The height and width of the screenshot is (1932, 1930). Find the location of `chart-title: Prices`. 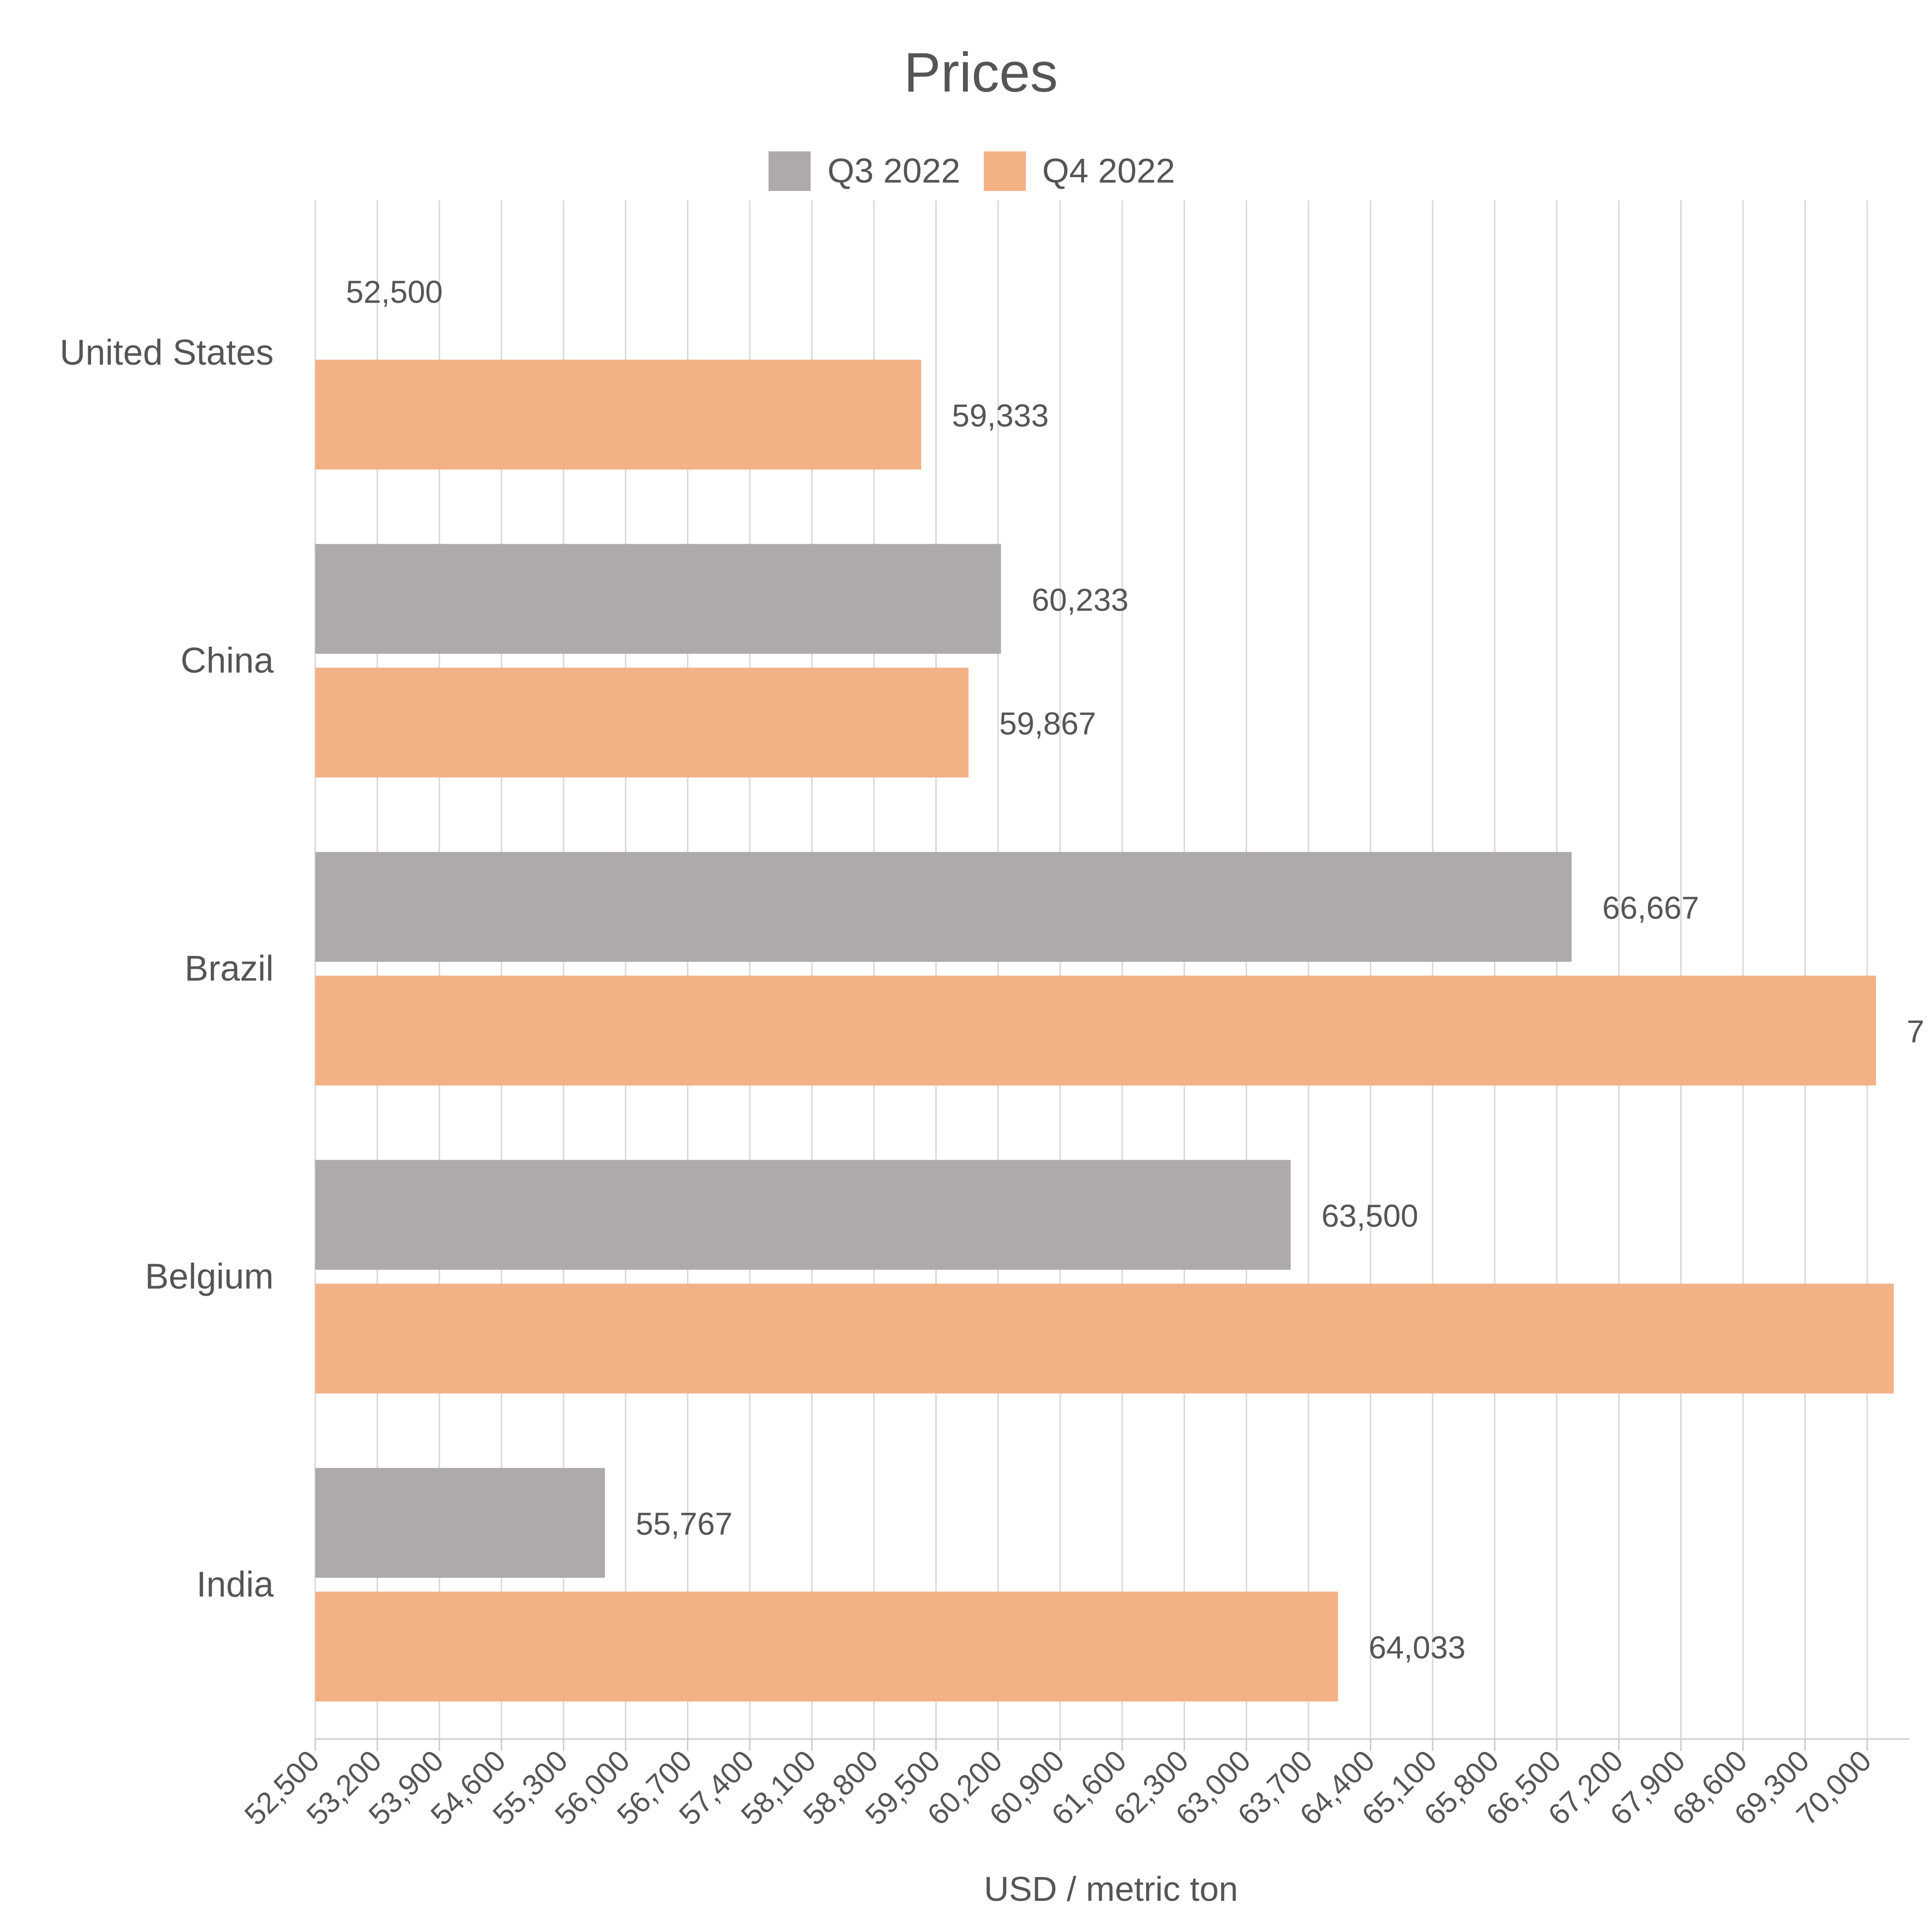

chart-title: Prices is located at coordinates (981, 72).